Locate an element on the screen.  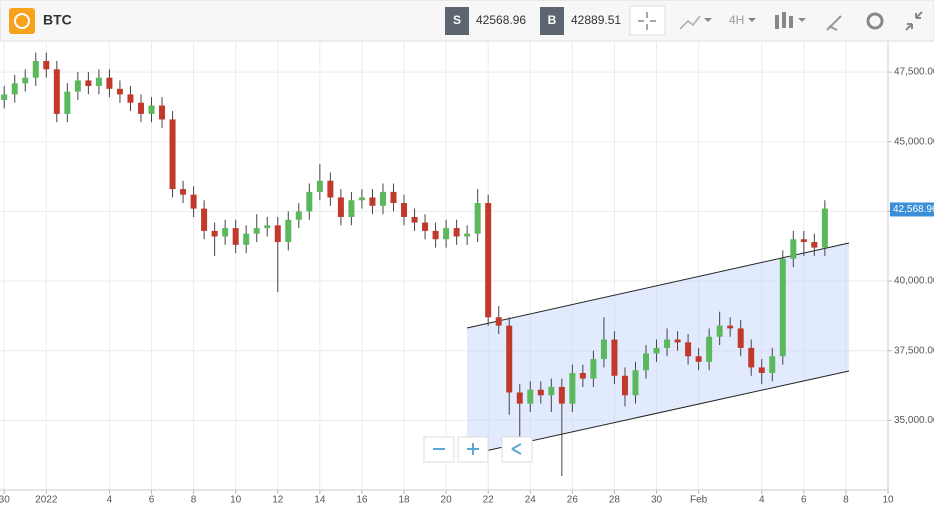
crosshair-icon is located at coordinates (647, 21).